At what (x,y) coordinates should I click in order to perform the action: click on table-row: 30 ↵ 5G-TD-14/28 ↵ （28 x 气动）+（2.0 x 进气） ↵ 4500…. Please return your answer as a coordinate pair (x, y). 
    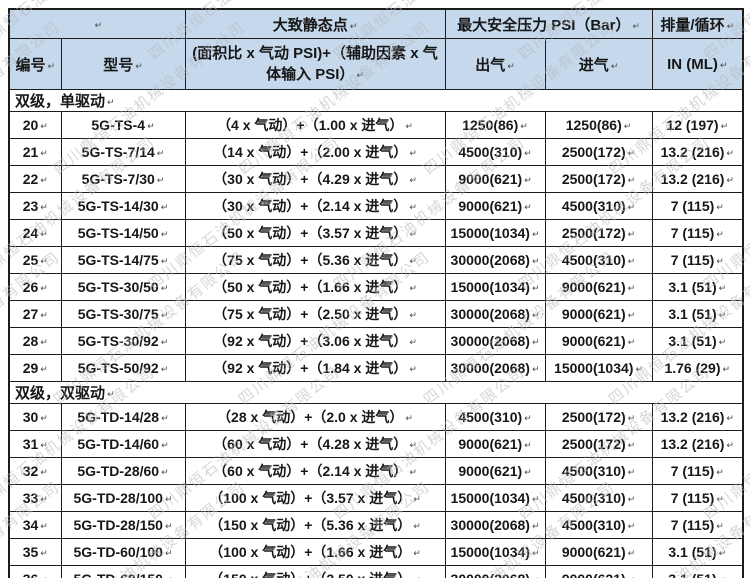
    Looking at the image, I should click on (376, 417).